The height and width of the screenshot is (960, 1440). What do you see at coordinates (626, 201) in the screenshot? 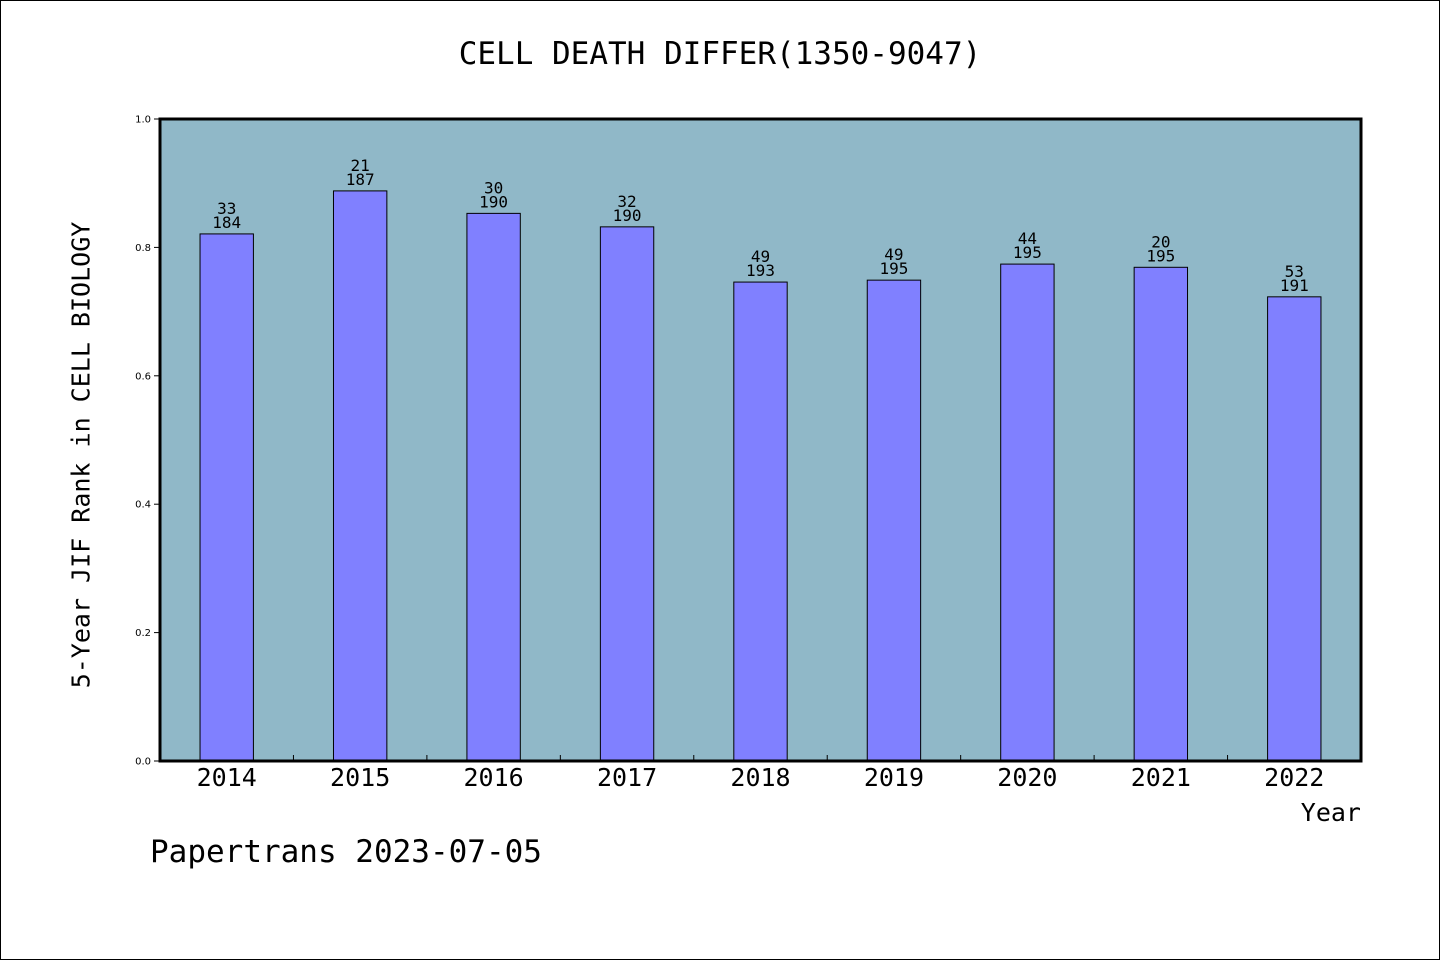
I see `bar-rank-label: 32` at bounding box center [626, 201].